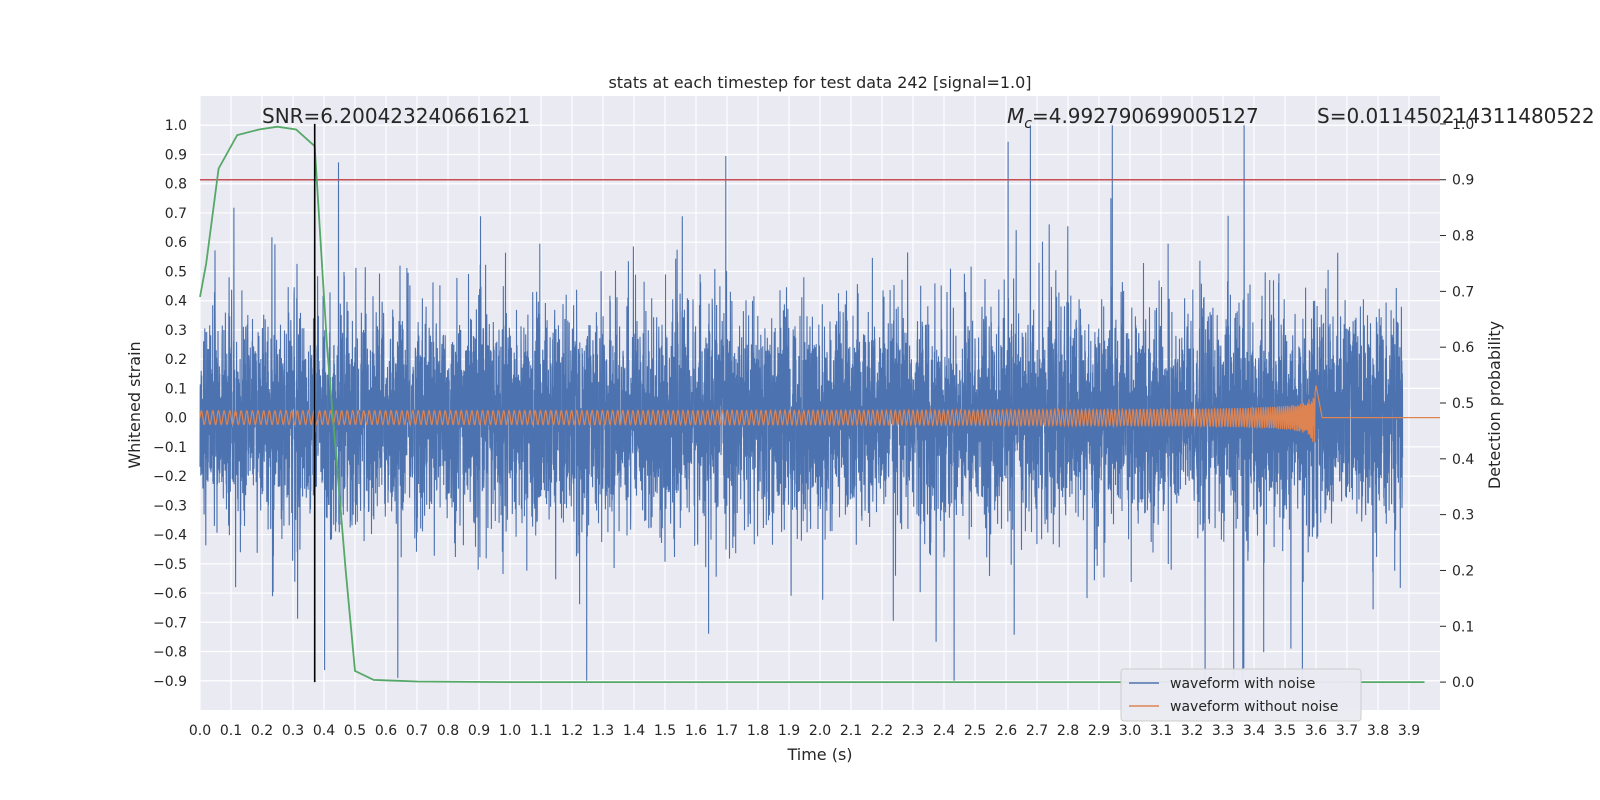  What do you see at coordinates (819, 754) in the screenshot?
I see `x-axis-label: Time (s)` at bounding box center [819, 754].